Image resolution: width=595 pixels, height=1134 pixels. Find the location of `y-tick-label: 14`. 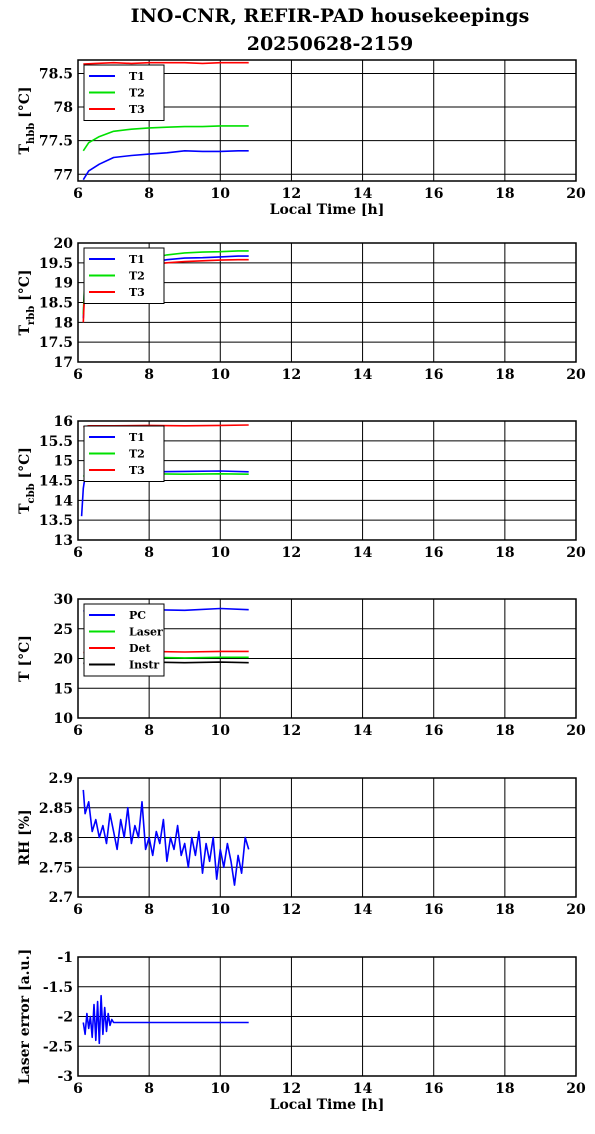

y-tick-label: 14 is located at coordinates (64, 501).